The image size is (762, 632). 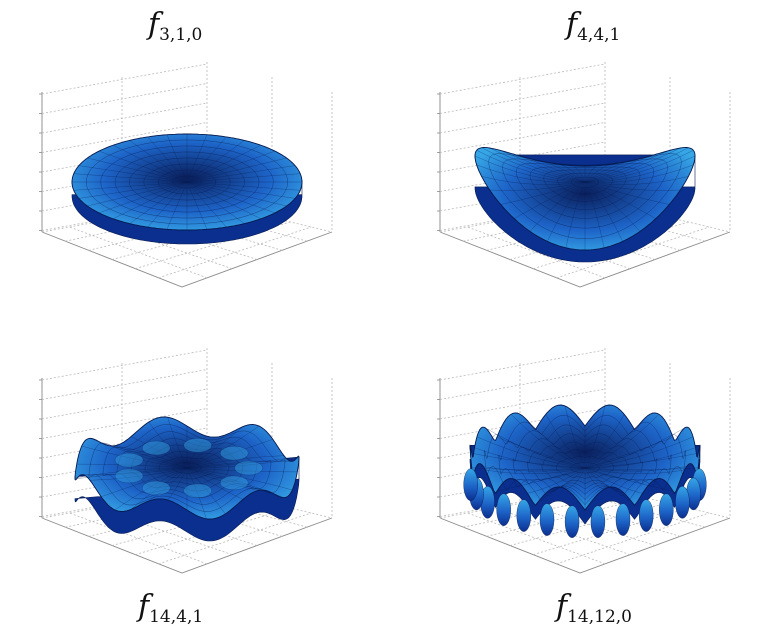 I want to click on label-f-14-12-0: f14,12,0, so click(x=594, y=609).